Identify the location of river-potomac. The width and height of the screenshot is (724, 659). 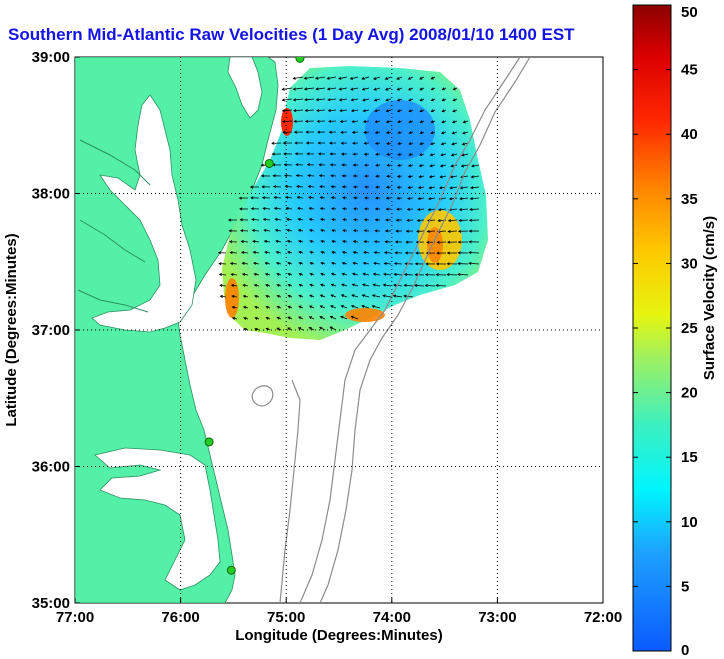
(115, 162).